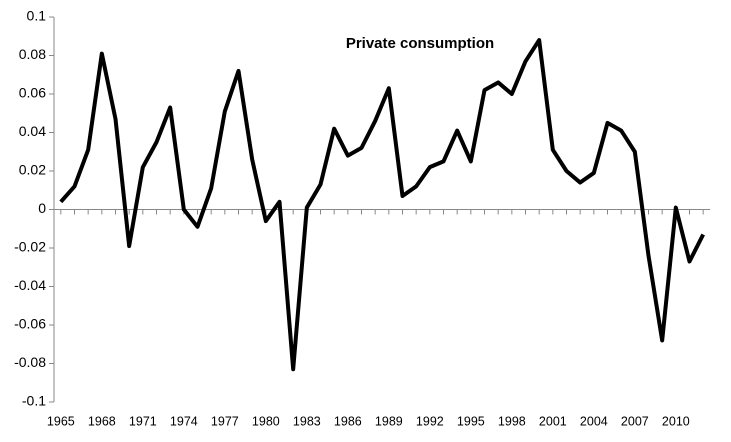 The width and height of the screenshot is (731, 442). Describe the element at coordinates (32, 54) in the screenshot. I see `y-tick-label: 0.08` at that location.